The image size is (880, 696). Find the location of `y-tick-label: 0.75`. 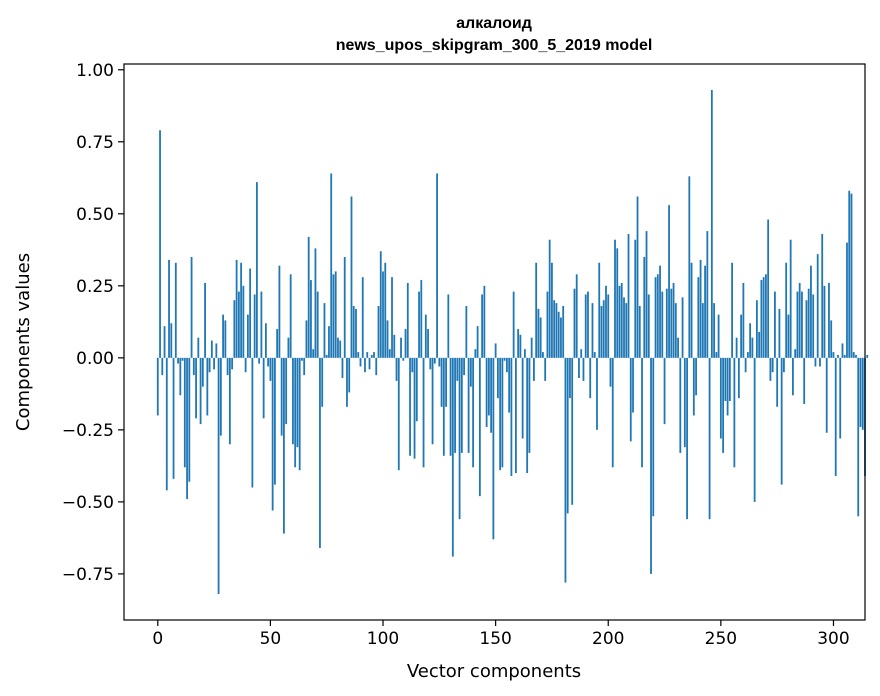

y-tick-label: 0.75 is located at coordinates (95, 143).